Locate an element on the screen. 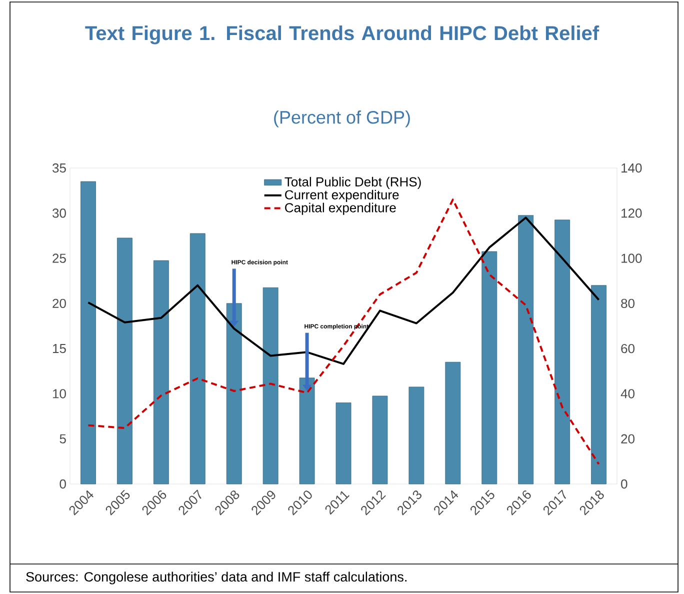  chart-title: Text Figure 1. Fiscal Trends Around HIPC Debt Relief is located at coordinates (342, 35).